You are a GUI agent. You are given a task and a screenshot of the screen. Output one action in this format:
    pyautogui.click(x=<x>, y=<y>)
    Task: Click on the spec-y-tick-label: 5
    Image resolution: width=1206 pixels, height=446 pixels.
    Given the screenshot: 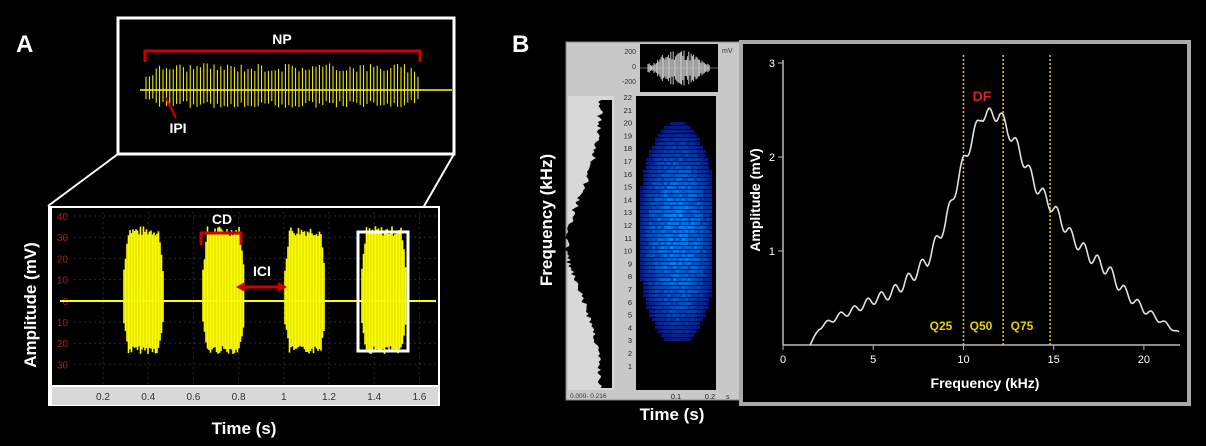 What is the action you would take?
    pyautogui.click(x=630, y=315)
    